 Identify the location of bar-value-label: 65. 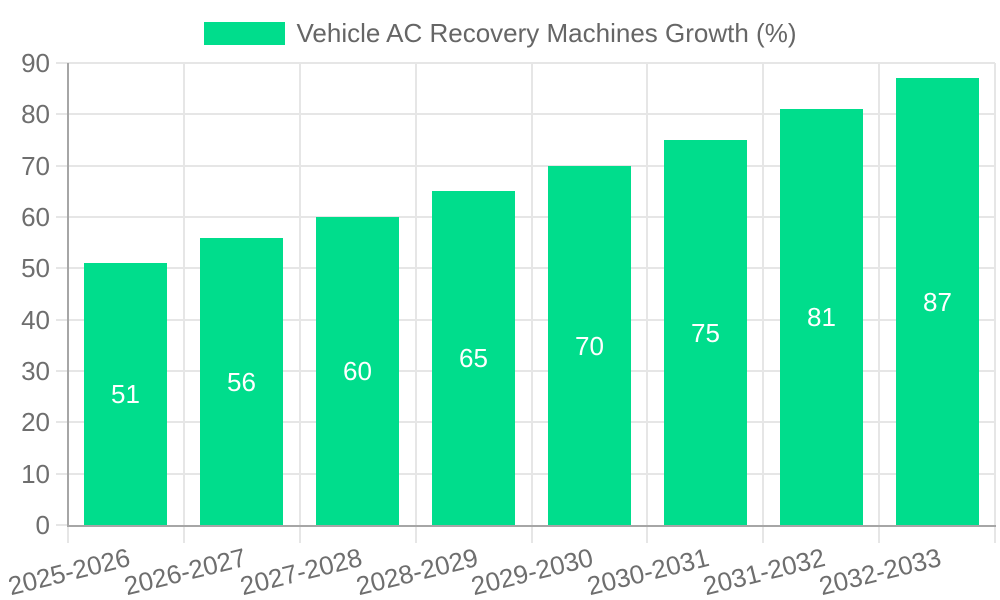
(473, 358).